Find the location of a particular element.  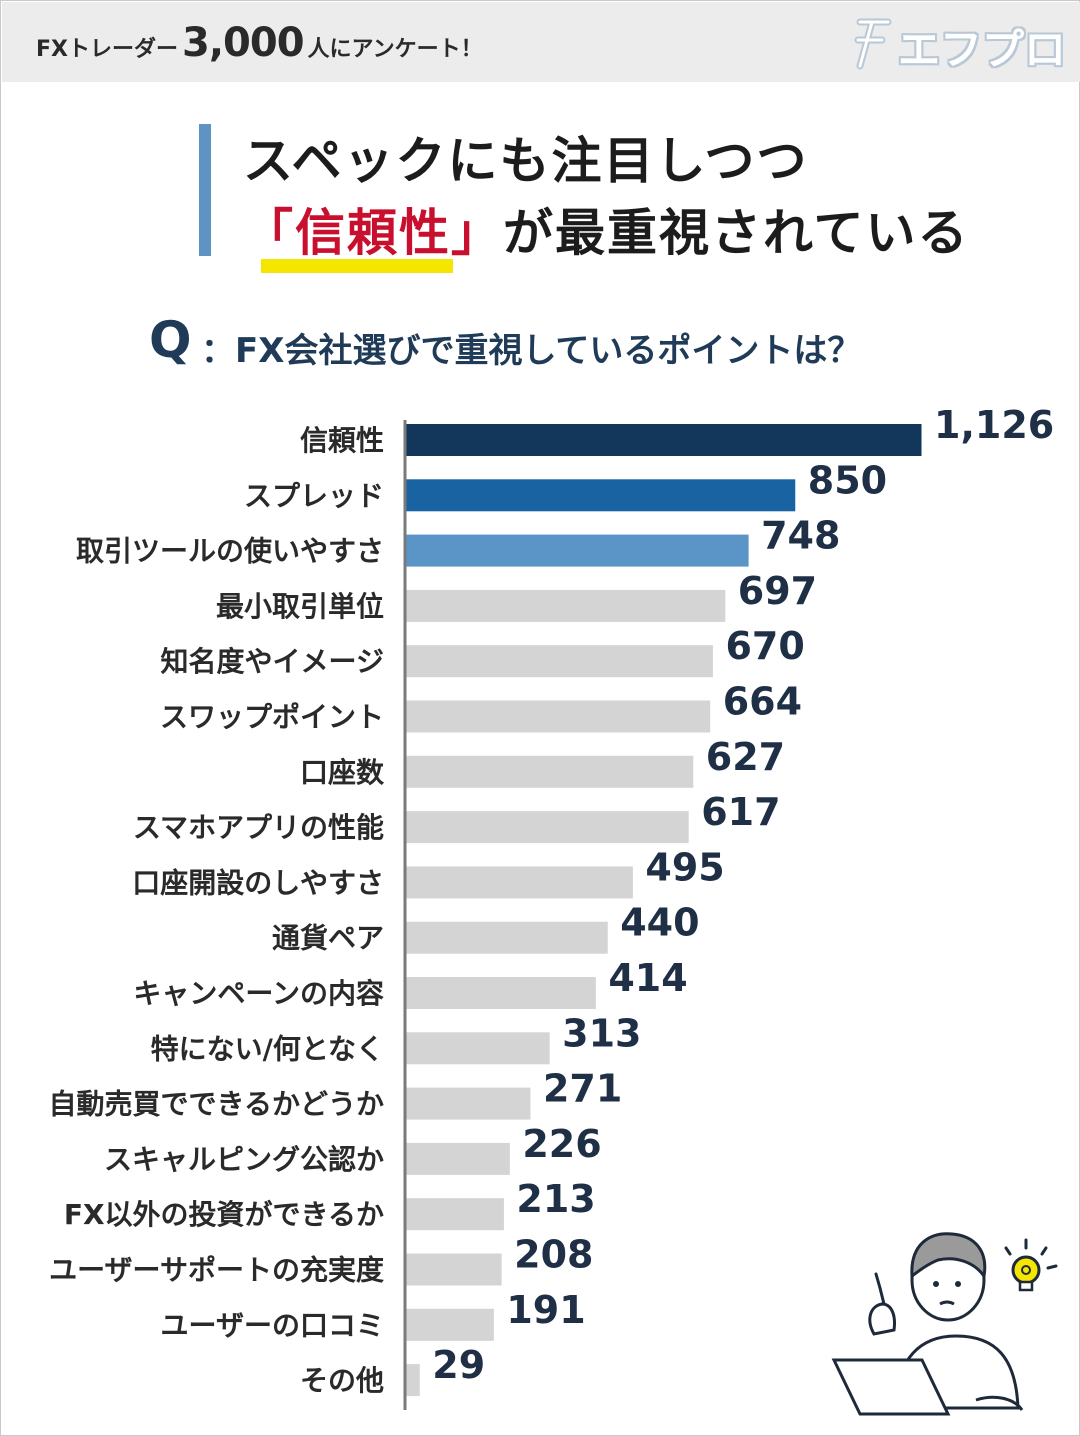

value-label-10: 414 is located at coordinates (647, 978).